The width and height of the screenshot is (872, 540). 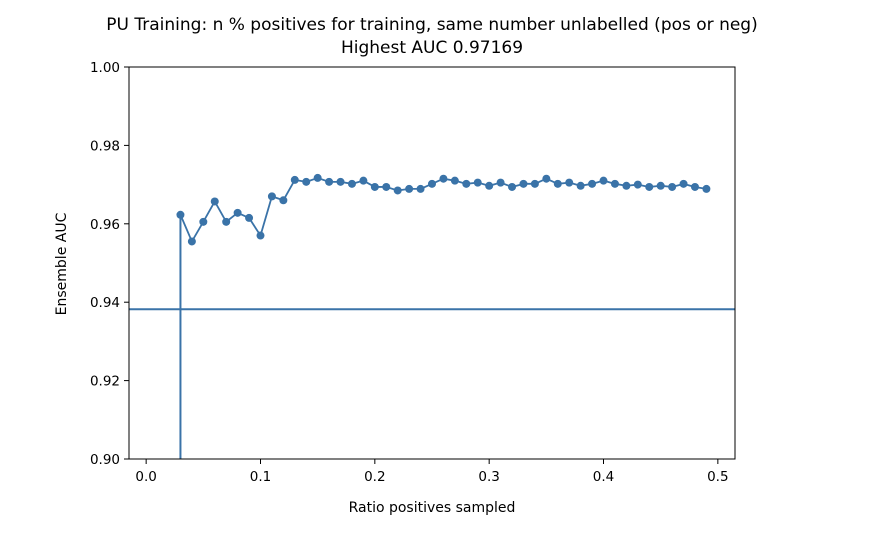 What do you see at coordinates (62, 263) in the screenshot?
I see `y-axis-label: Ensemble AUC` at bounding box center [62, 263].